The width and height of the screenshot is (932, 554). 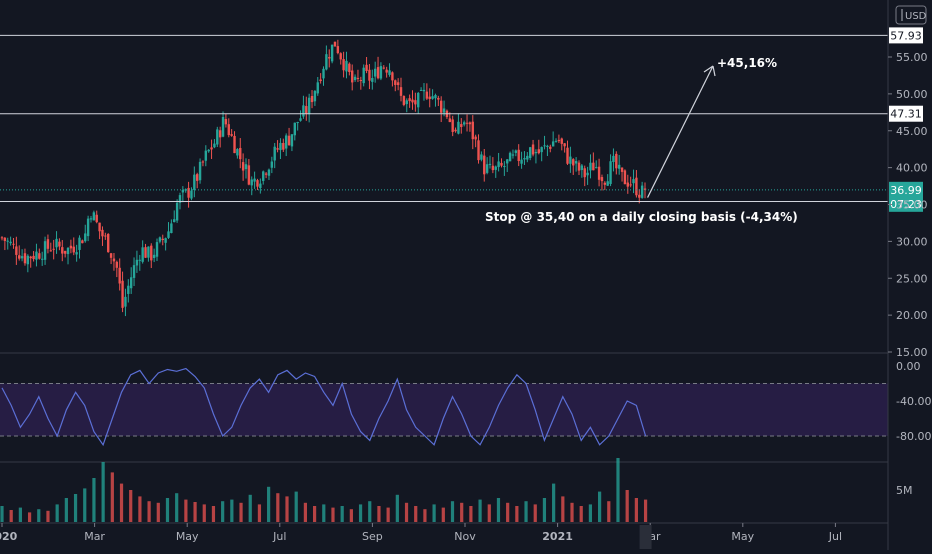 I want to click on volume-pane, so click(x=324, y=490).